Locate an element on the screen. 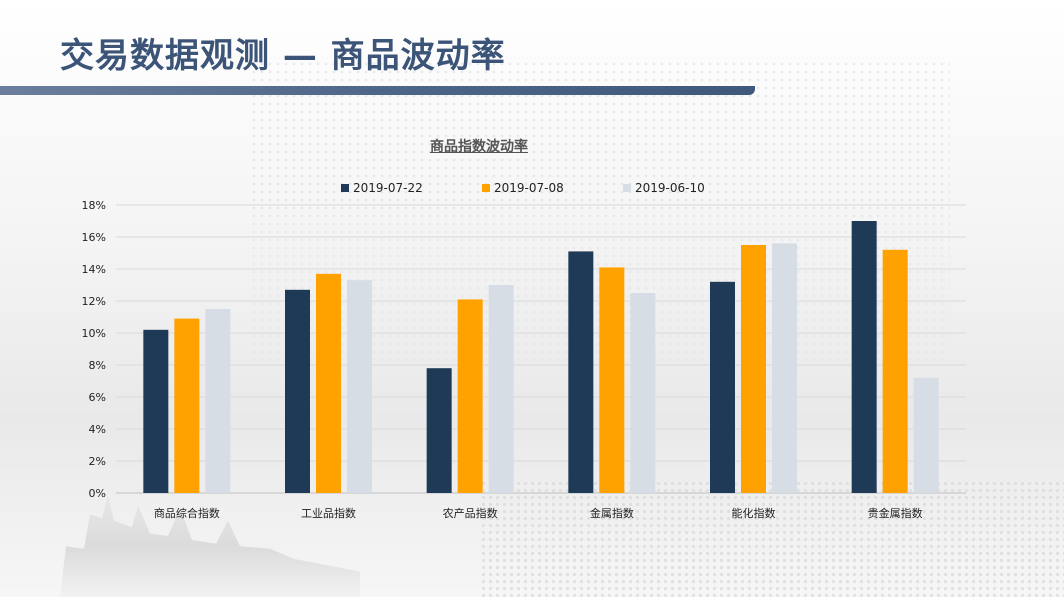 This screenshot has width=1064, height=597. y-tick-label: 14% is located at coordinates (94, 269).